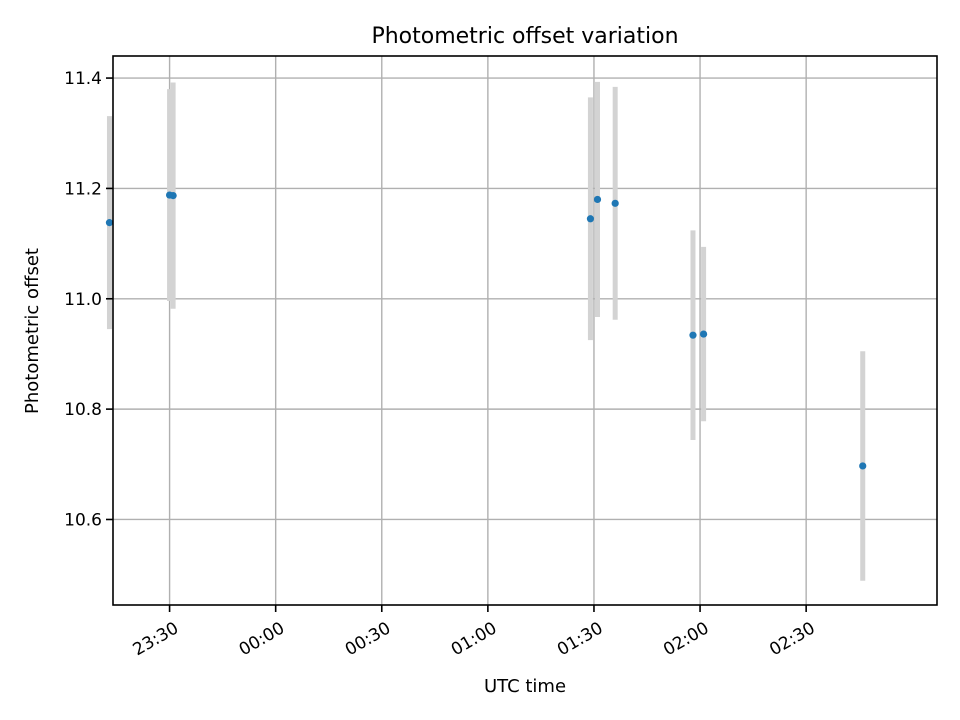 The height and width of the screenshot is (720, 960). What do you see at coordinates (792, 639) in the screenshot?
I see `x-tick-label-6: 02:30` at bounding box center [792, 639].